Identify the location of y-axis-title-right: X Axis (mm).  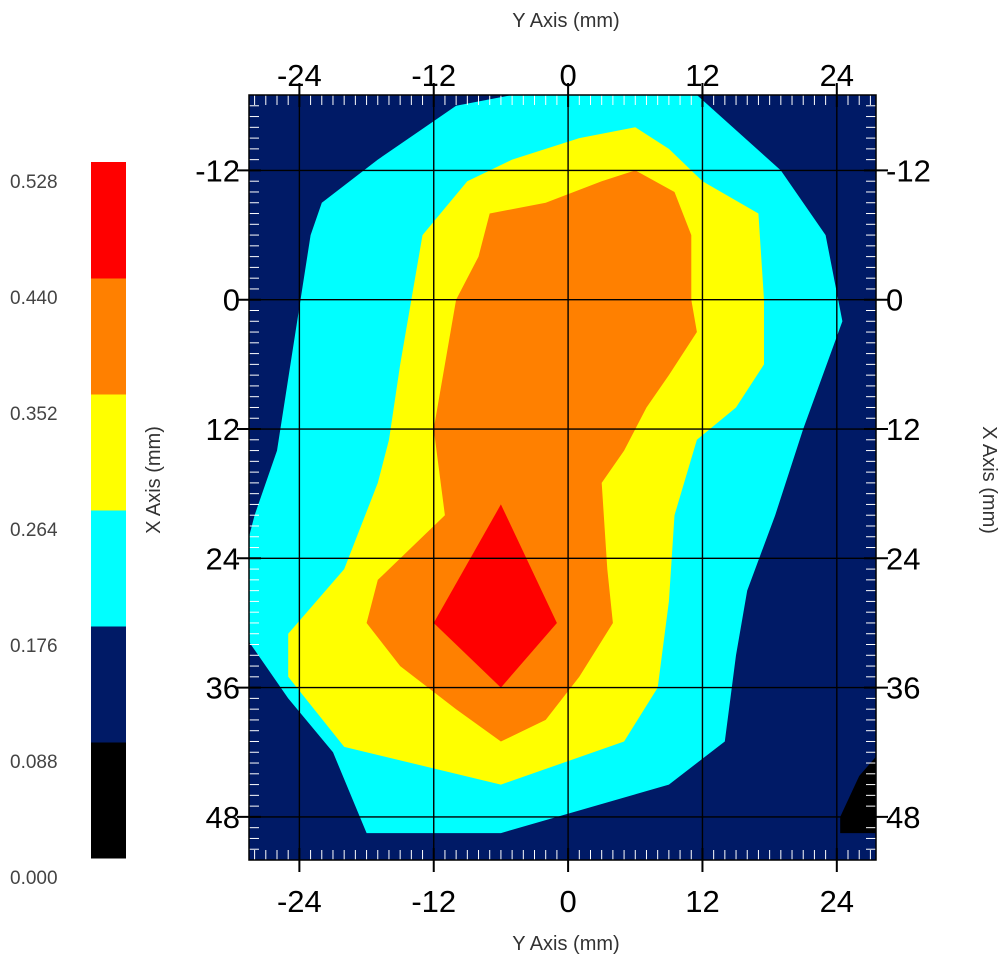
(989, 480).